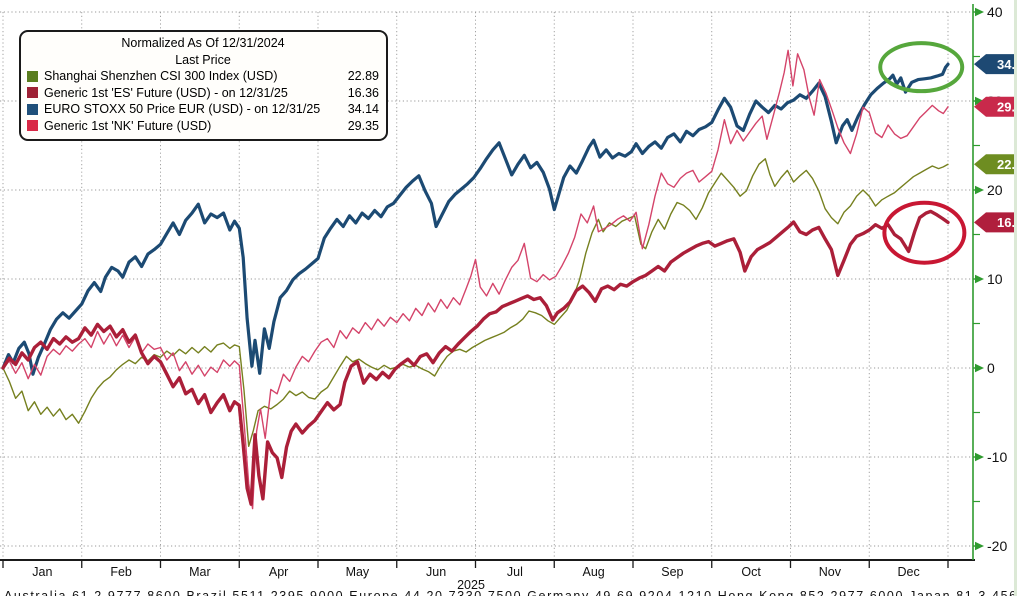 This screenshot has height=596, width=1017. What do you see at coordinates (1007, 164) in the screenshot?
I see `last-price-badge-text: 22.89` at bounding box center [1007, 164].